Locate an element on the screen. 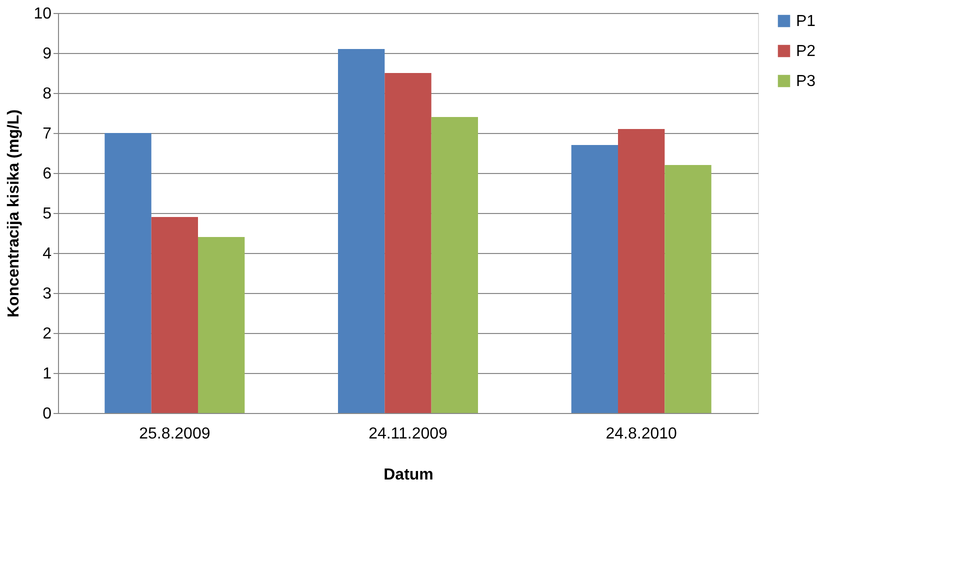 The image size is (953, 574). y-tick-label: 7 is located at coordinates (47, 134).